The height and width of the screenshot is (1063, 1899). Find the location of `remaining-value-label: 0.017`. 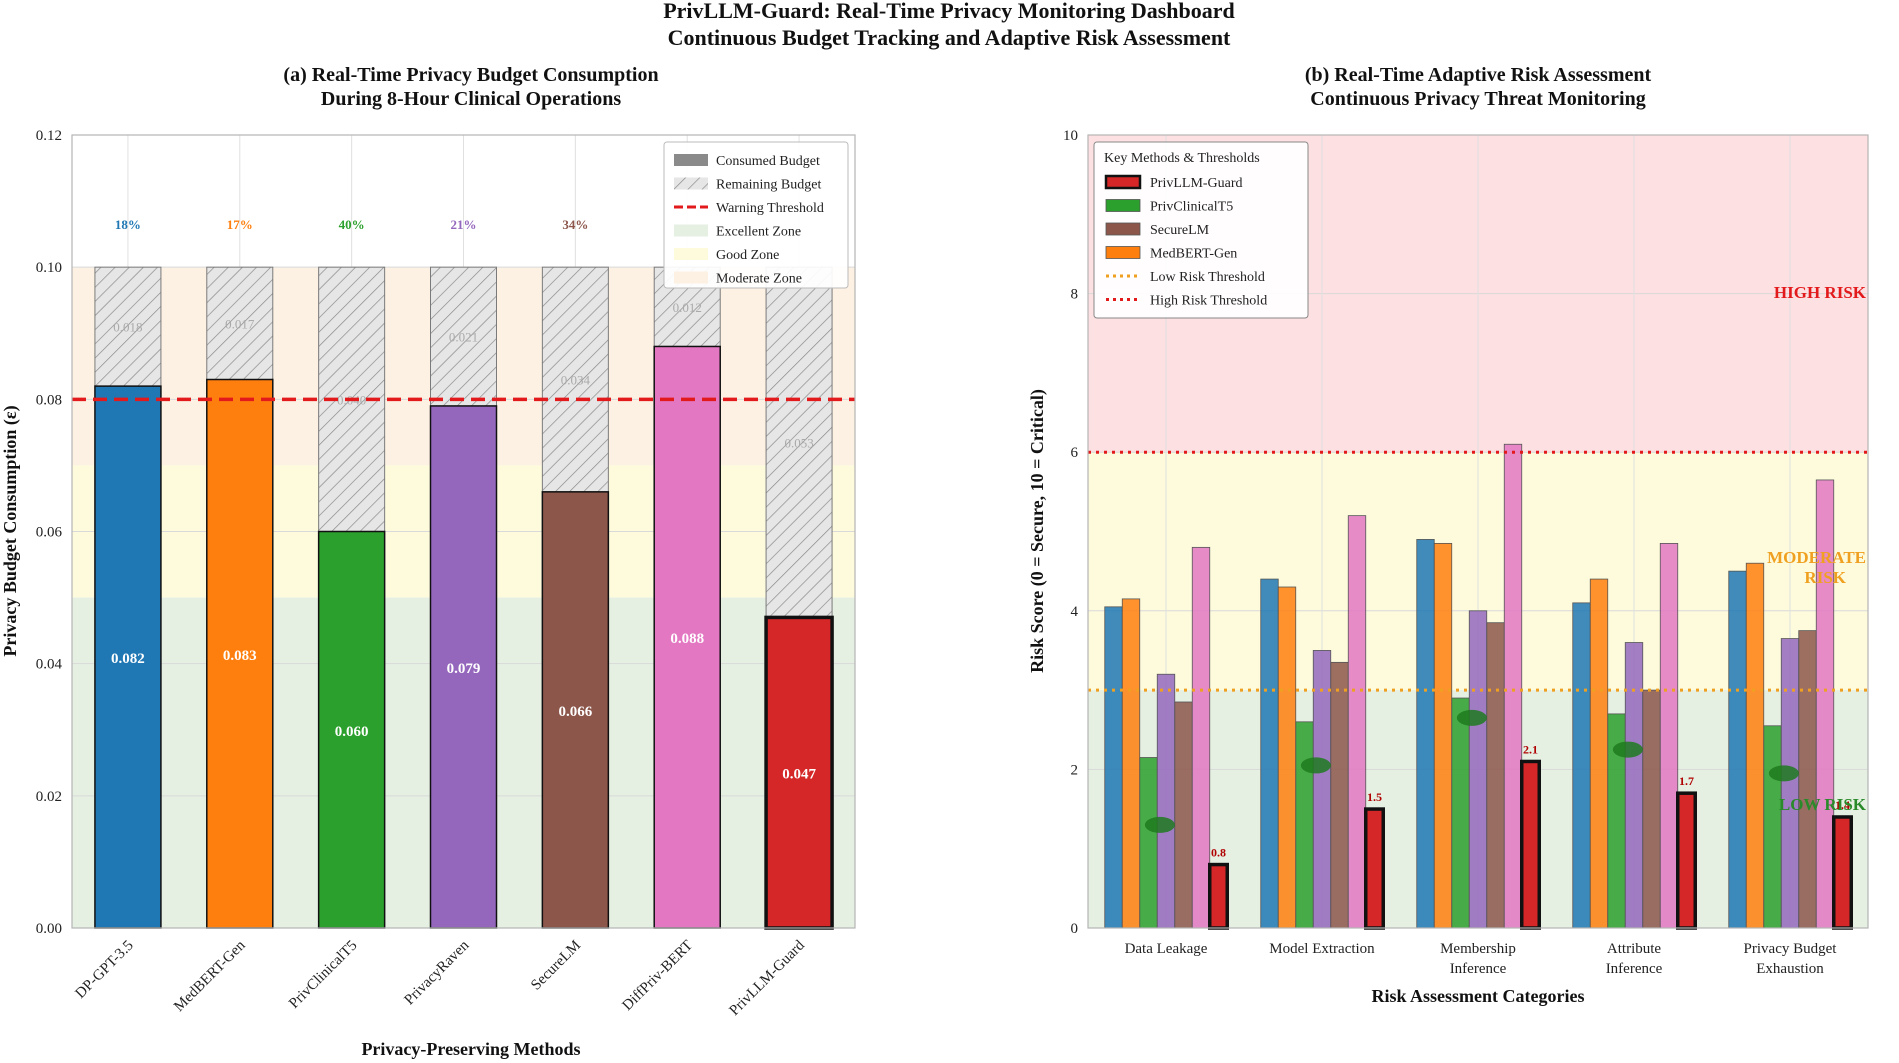

remaining-value-label: 0.017 is located at coordinates (240, 323).